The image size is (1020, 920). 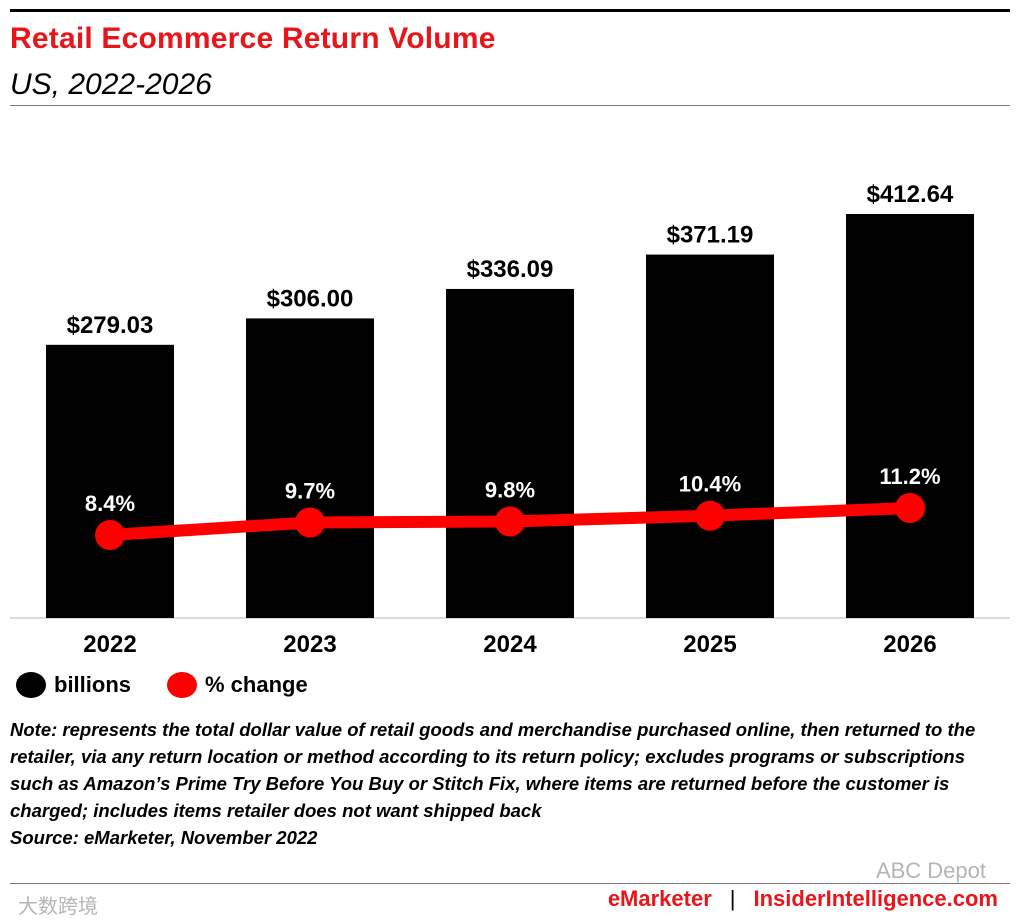 What do you see at coordinates (510, 883) in the screenshot?
I see `footer-divider` at bounding box center [510, 883].